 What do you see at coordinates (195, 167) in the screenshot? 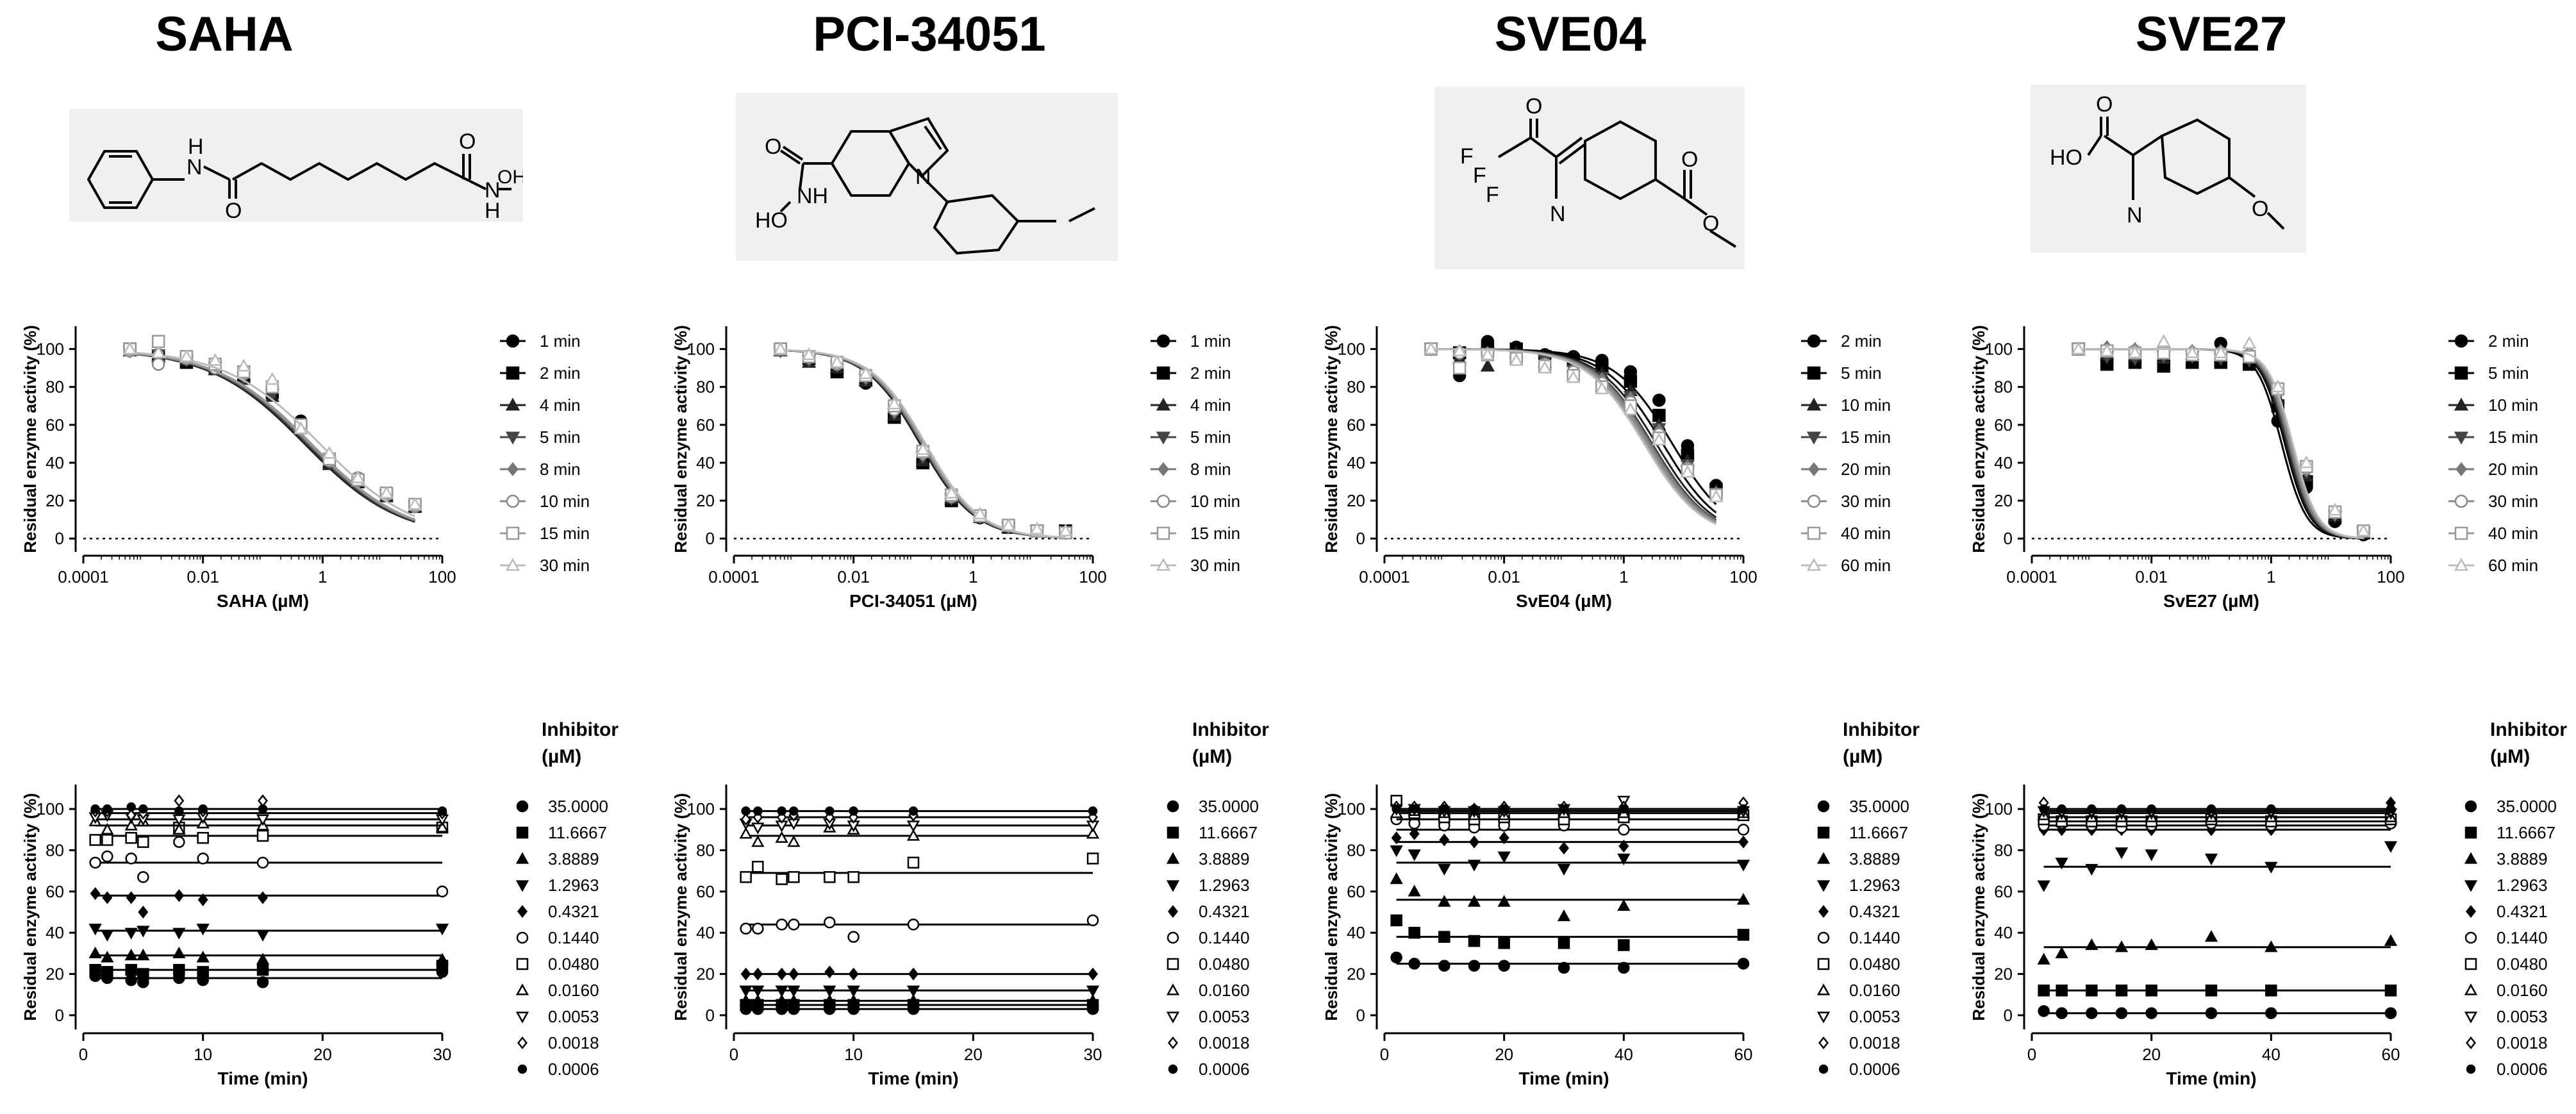
I see `saha-struct-label: N` at bounding box center [195, 167].